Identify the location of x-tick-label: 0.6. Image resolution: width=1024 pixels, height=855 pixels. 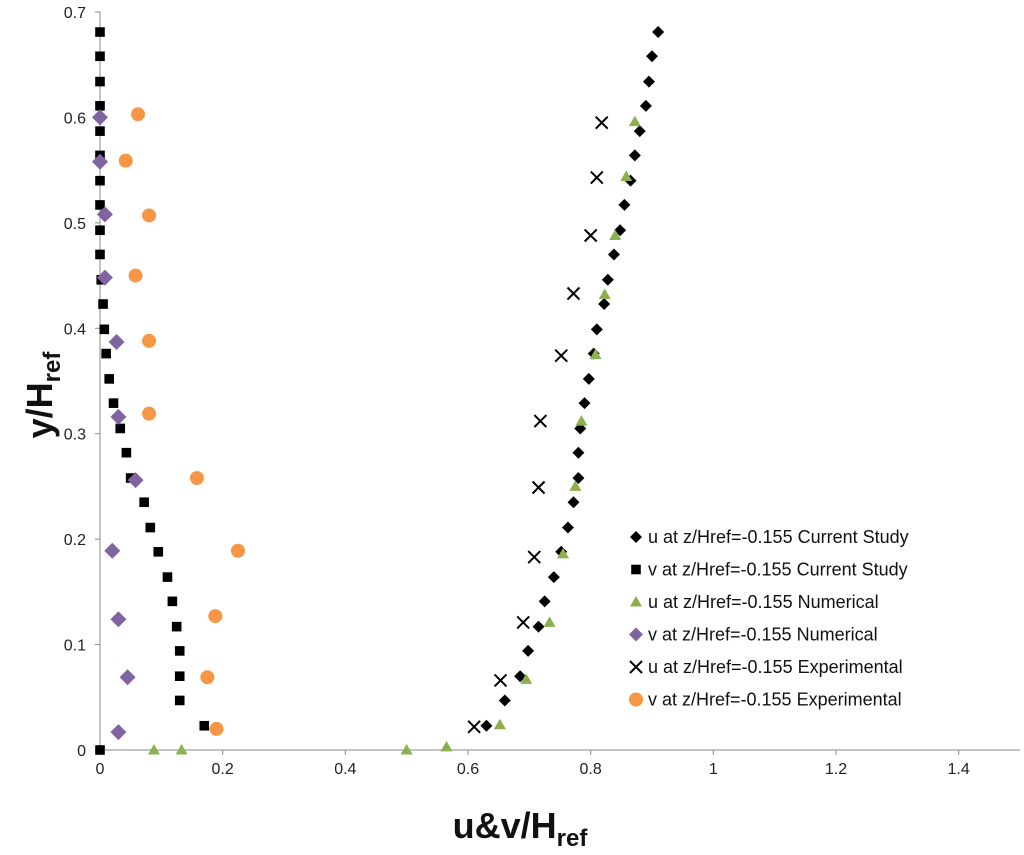
(468, 769).